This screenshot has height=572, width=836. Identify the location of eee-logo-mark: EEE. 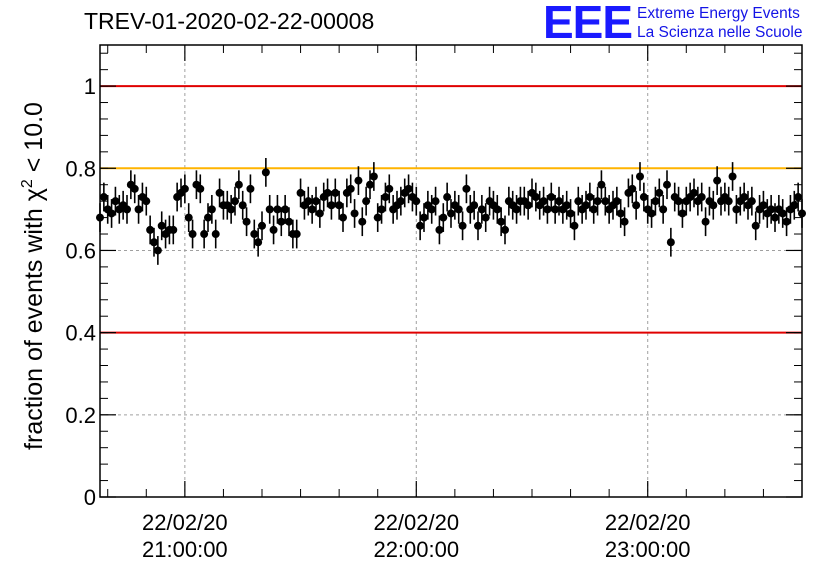
(588, 24).